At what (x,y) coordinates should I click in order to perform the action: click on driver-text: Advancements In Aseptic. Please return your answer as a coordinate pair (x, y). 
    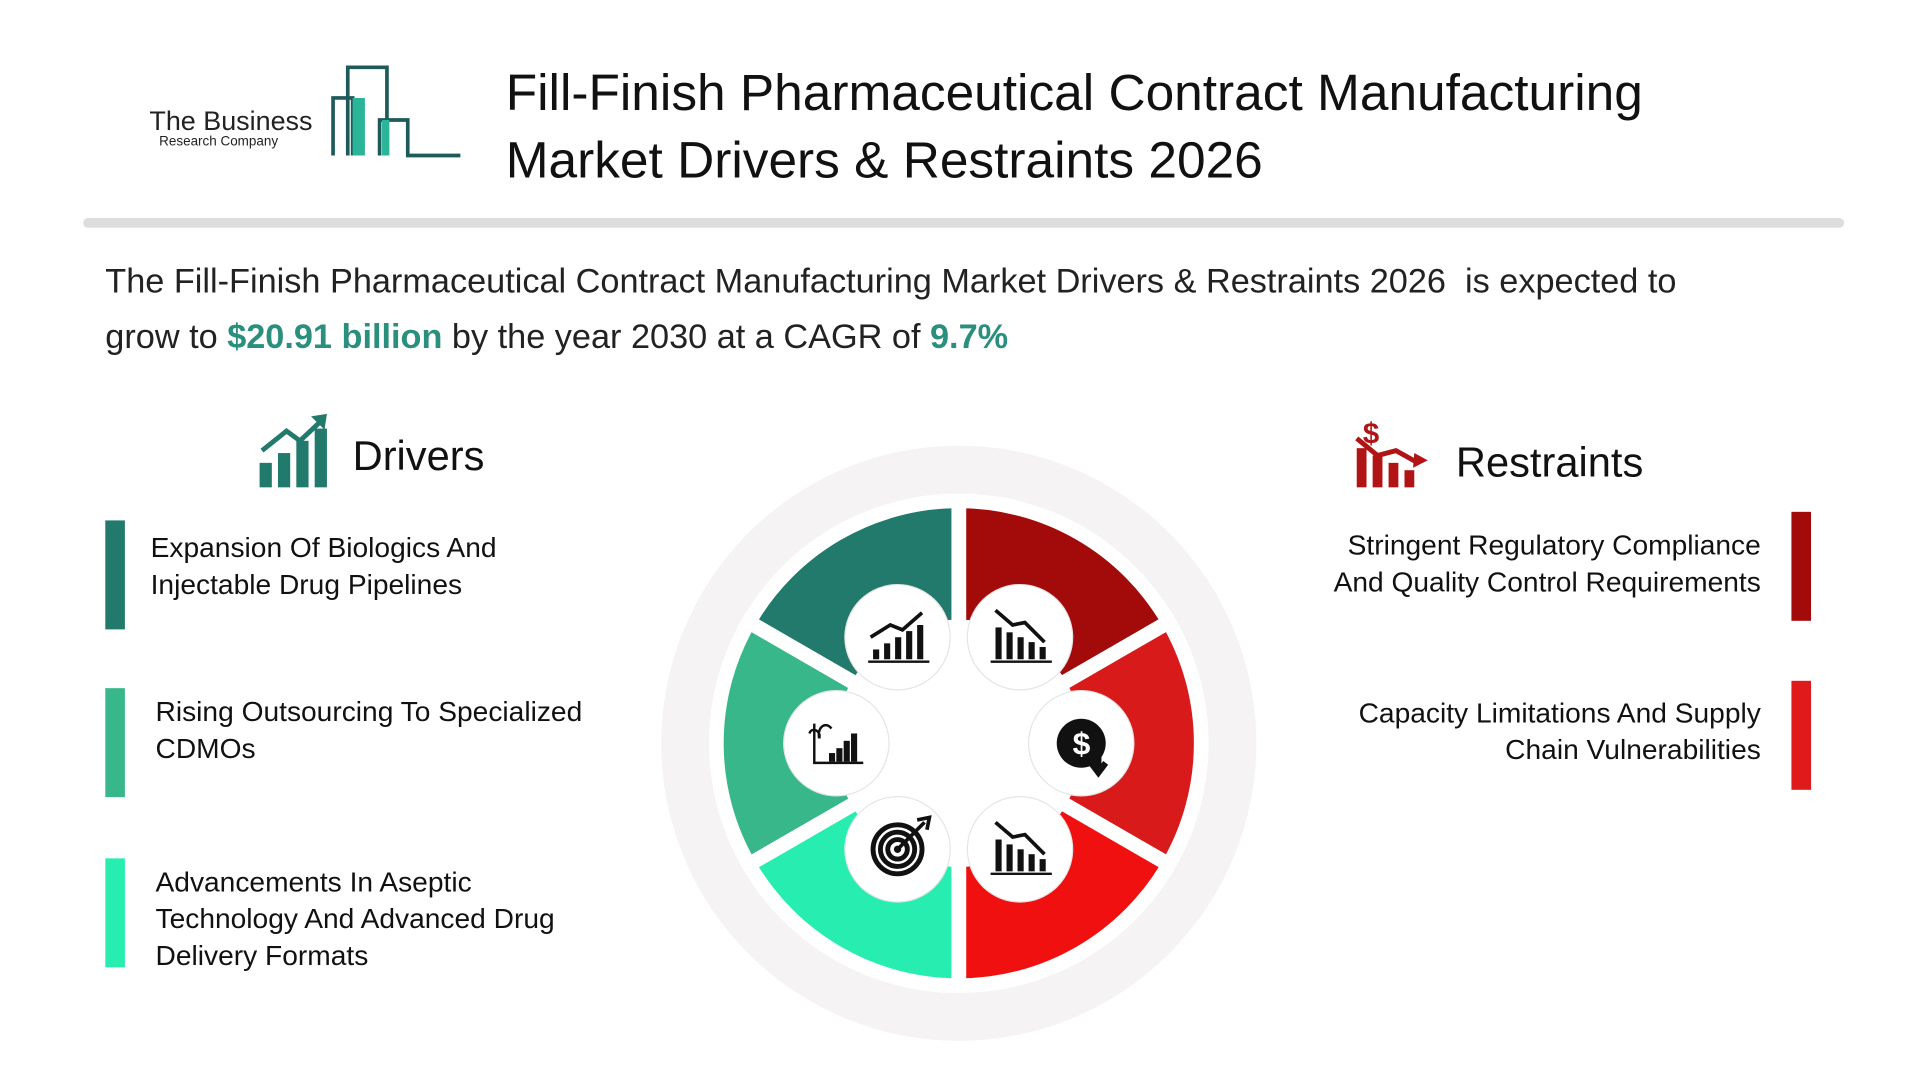
    Looking at the image, I should click on (314, 881).